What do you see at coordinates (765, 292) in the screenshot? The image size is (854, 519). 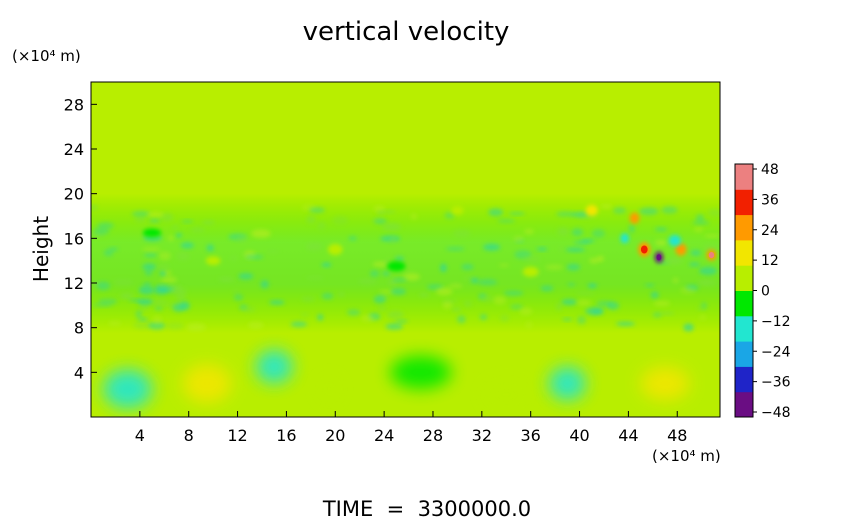 I see `colorbar-tick-label: 0` at bounding box center [765, 292].